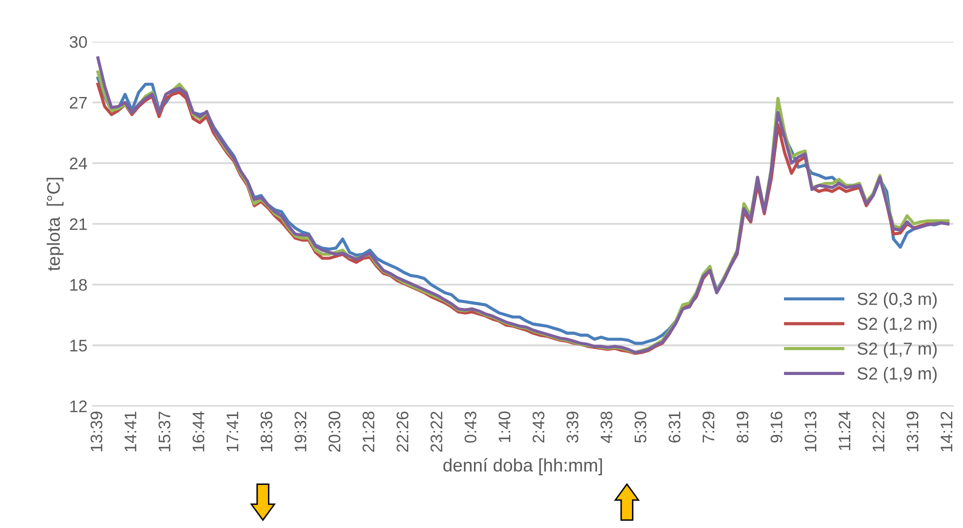  Describe the element at coordinates (78, 102) in the screenshot. I see `y-tick-label: 27` at that location.